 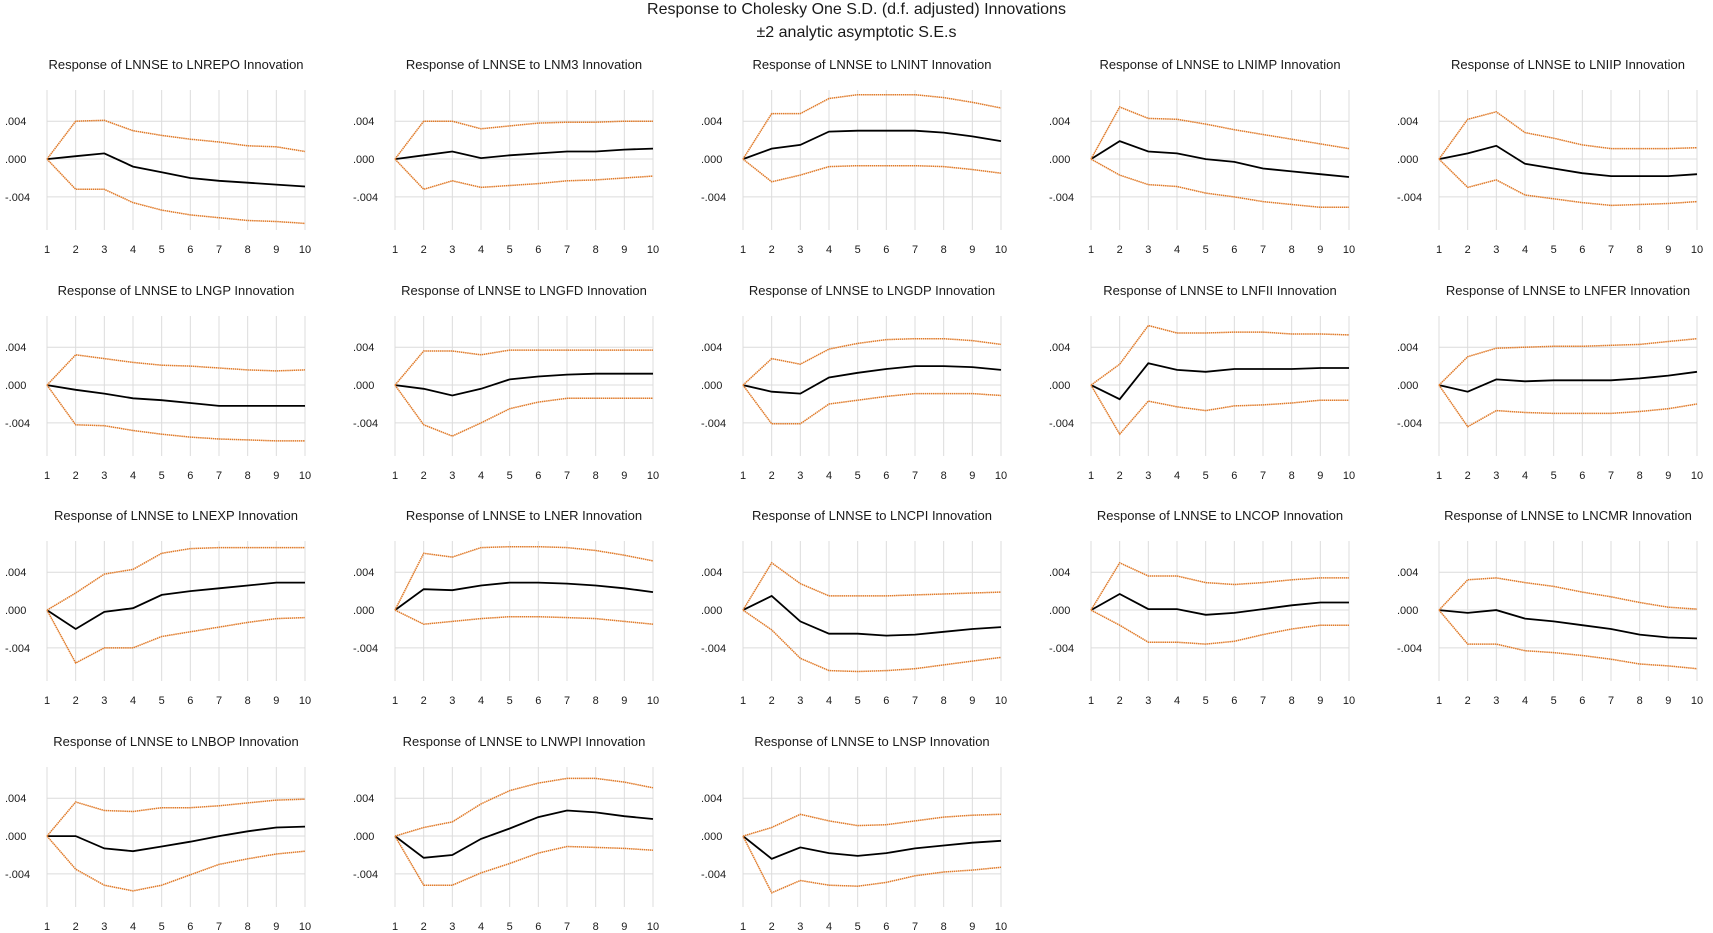 What do you see at coordinates (176, 290) in the screenshot?
I see `panel-title: Response of LNNSE to LNGP Innovation` at bounding box center [176, 290].